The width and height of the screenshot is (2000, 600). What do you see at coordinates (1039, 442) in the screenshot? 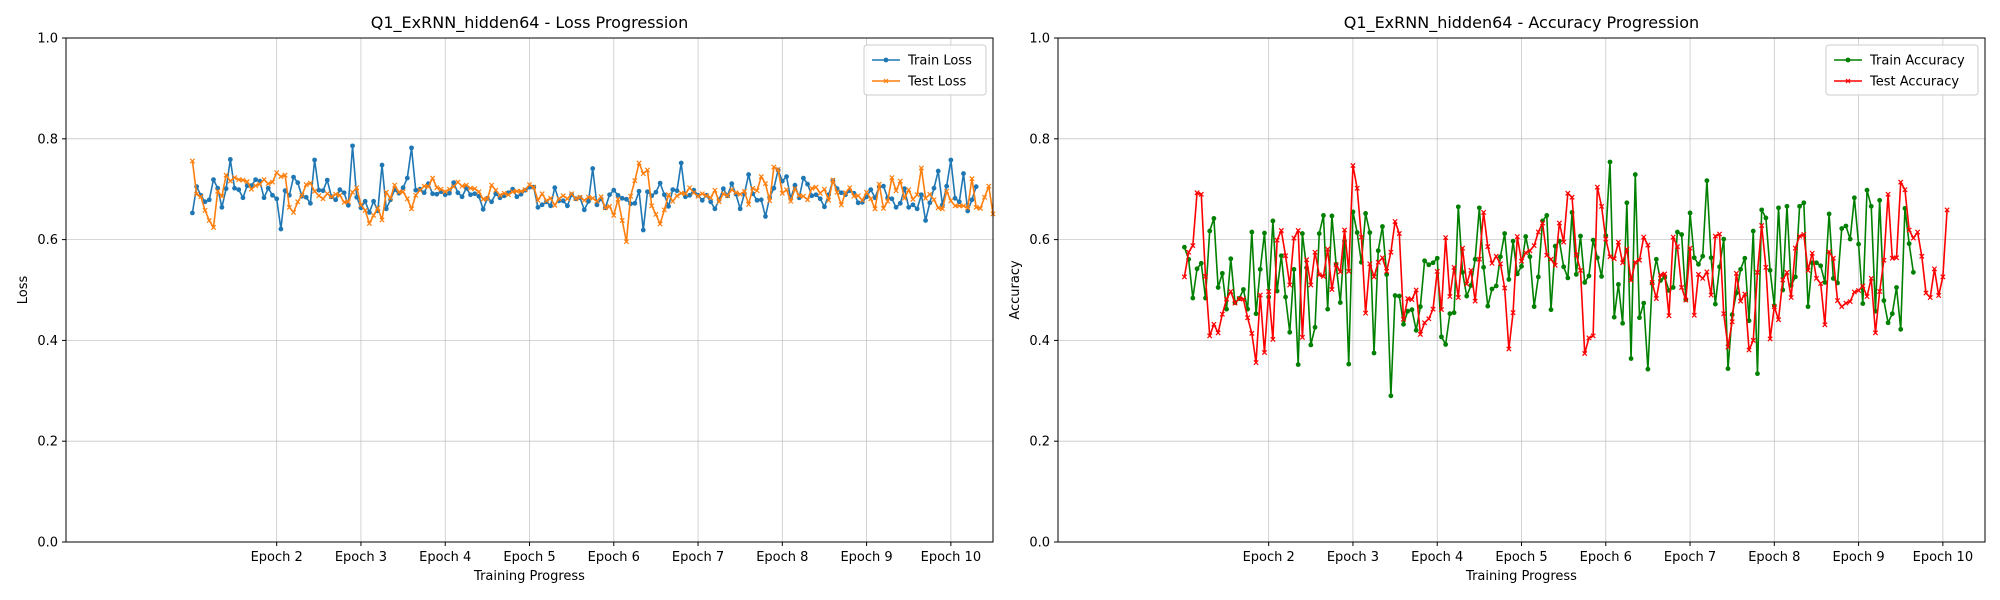
I see `y-tick-label: 0.2` at bounding box center [1039, 442].